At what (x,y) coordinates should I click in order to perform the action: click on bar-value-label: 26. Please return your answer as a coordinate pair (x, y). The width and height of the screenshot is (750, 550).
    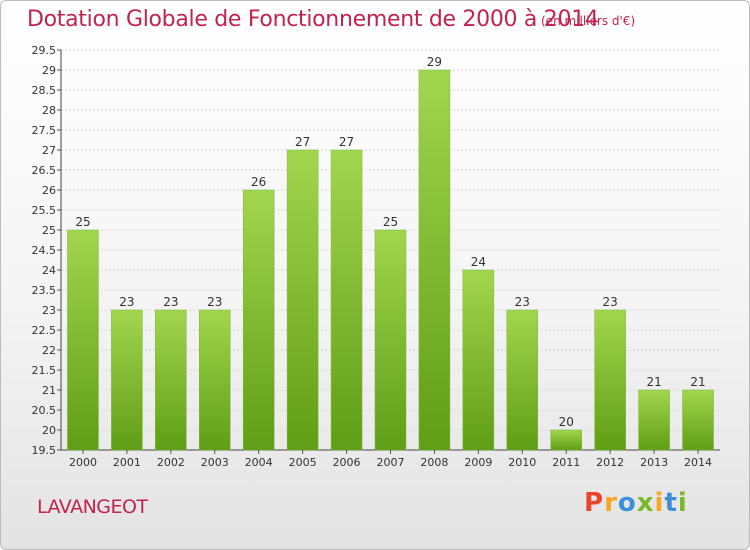
    Looking at the image, I should click on (258, 182).